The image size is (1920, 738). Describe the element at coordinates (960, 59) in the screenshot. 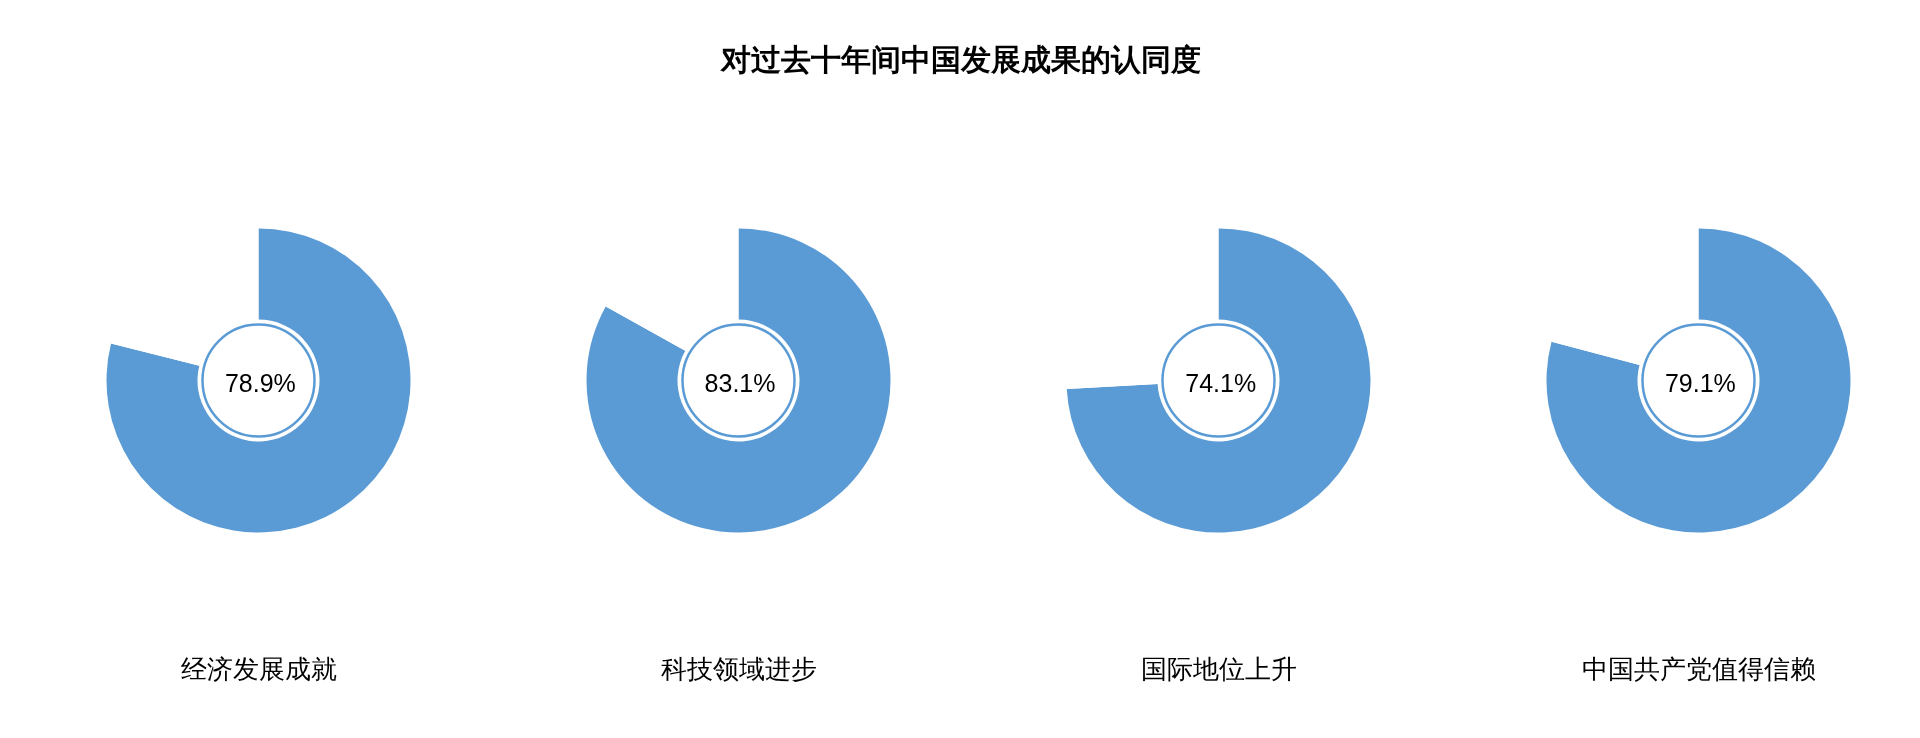

I see `text: 对过去十年间中国发展成果的认同度` at that location.